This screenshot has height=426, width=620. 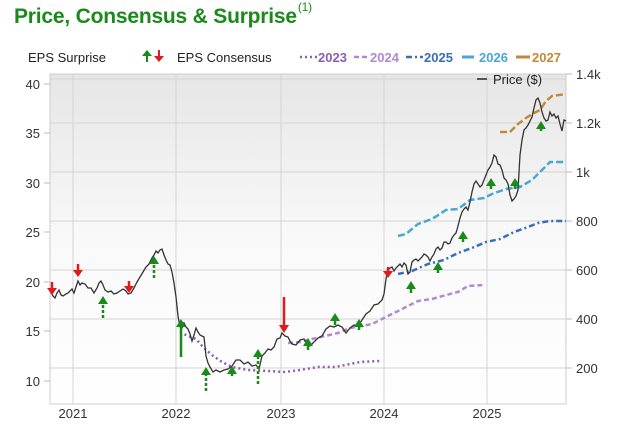 I want to click on x-tick-2021: 2021, so click(x=73, y=413).